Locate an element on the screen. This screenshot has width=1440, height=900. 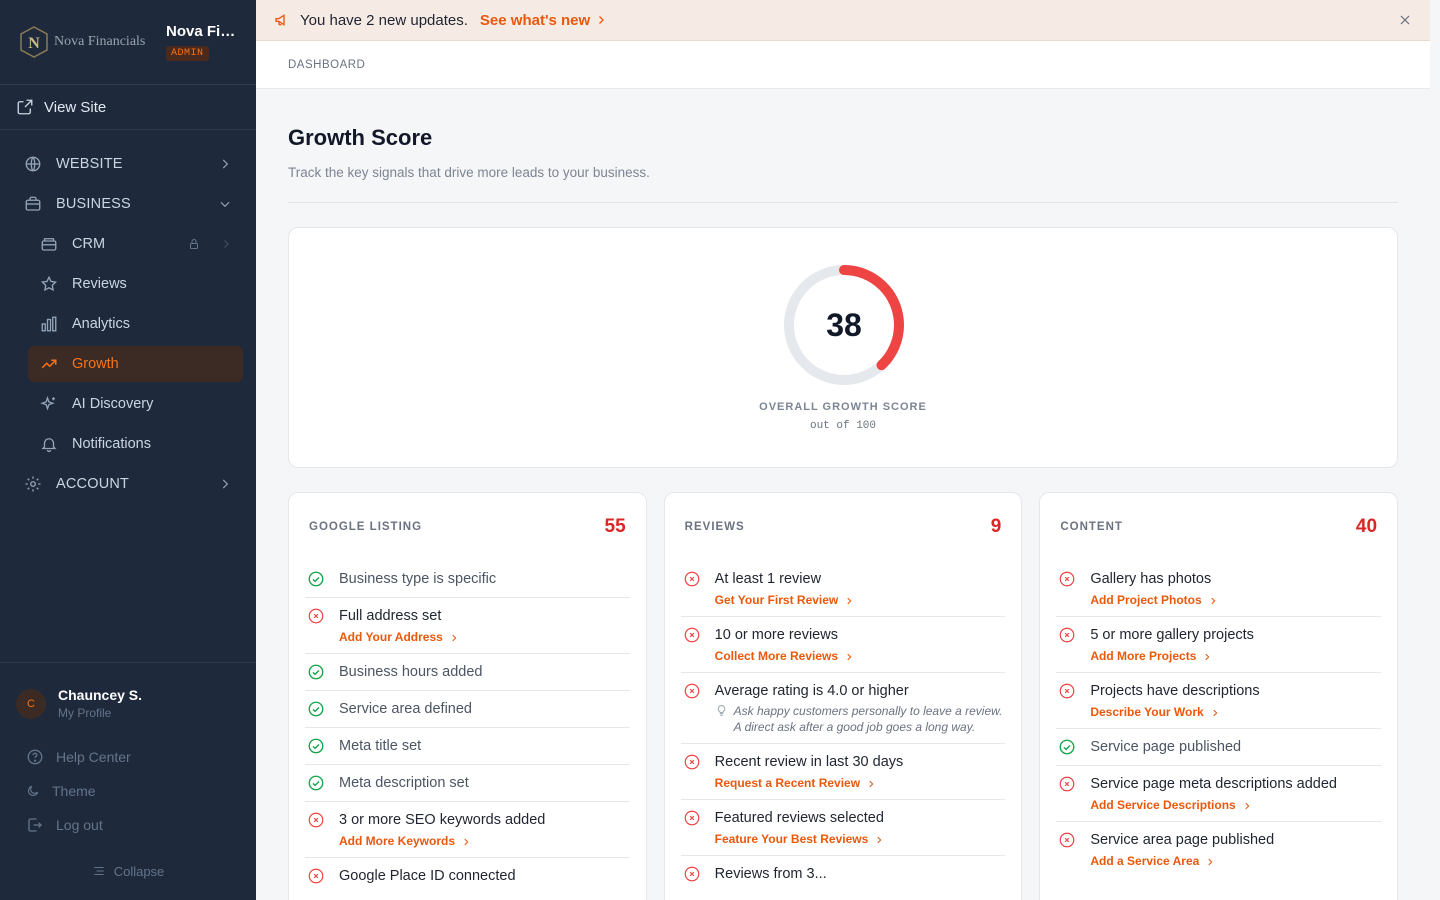
checklist-action-link: Get Your First Review is located at coordinates (860, 600).